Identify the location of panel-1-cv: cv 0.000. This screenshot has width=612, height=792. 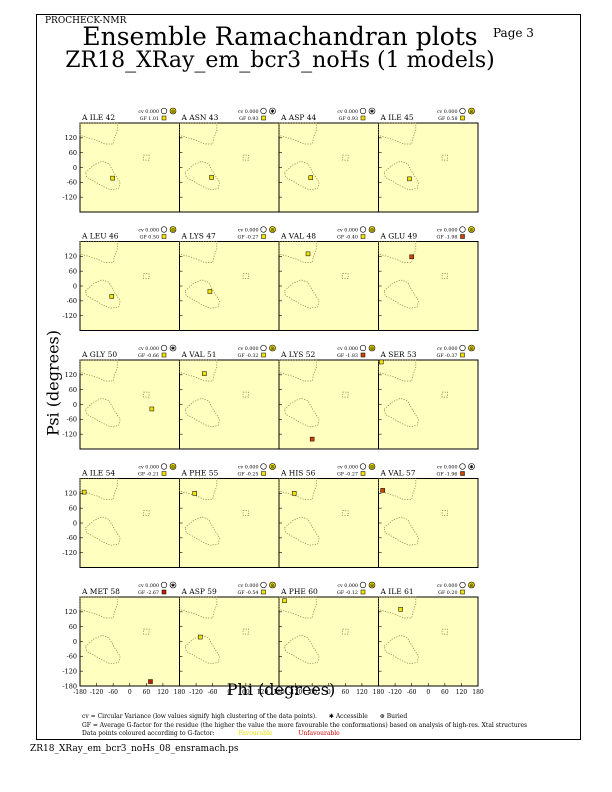
(148, 112).